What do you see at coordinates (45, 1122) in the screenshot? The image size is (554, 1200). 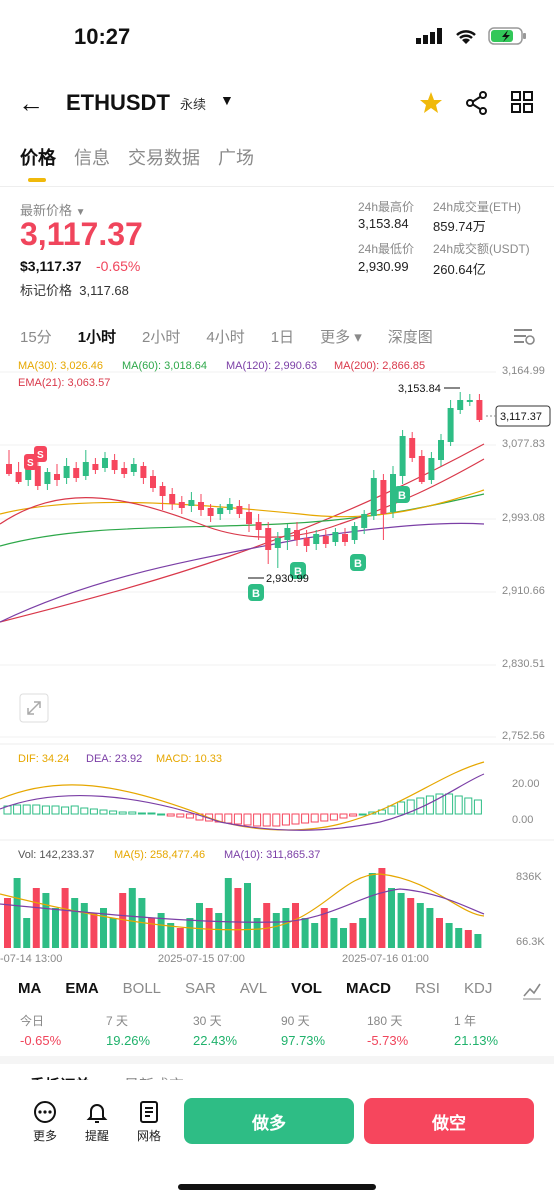 I see `more-tool: 更多` at bounding box center [45, 1122].